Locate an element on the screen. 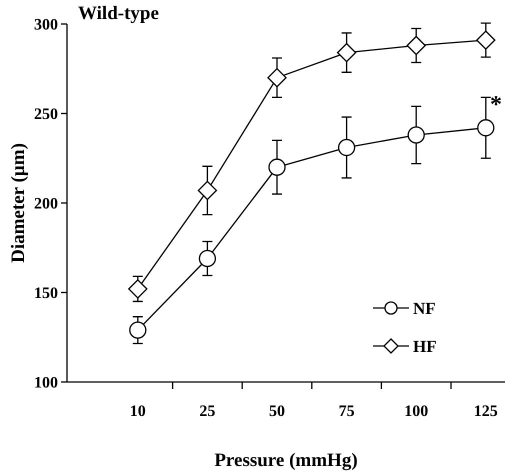  x-axis-title: Pressure (mmHg) is located at coordinates (286, 460).